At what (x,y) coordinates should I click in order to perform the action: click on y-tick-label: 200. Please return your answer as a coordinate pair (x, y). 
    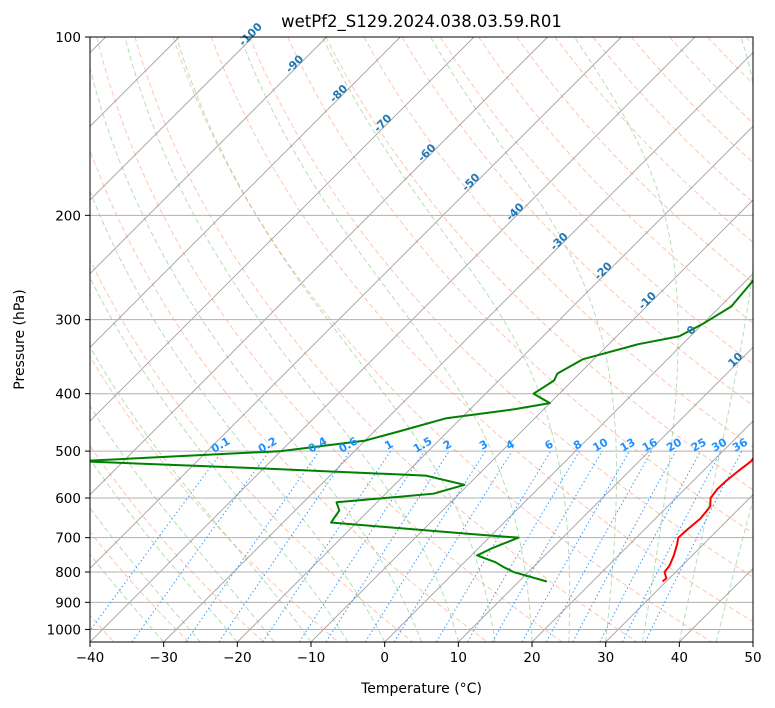
    Looking at the image, I should click on (68, 216).